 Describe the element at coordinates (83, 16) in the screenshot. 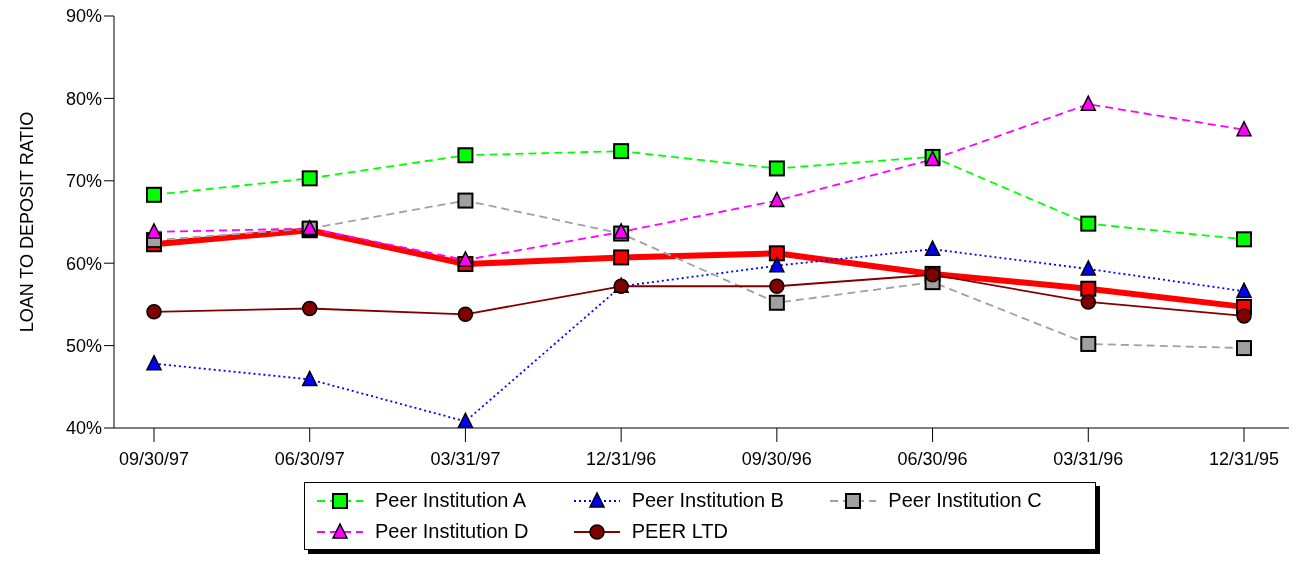

I see `y-tick-label: 90%` at that location.